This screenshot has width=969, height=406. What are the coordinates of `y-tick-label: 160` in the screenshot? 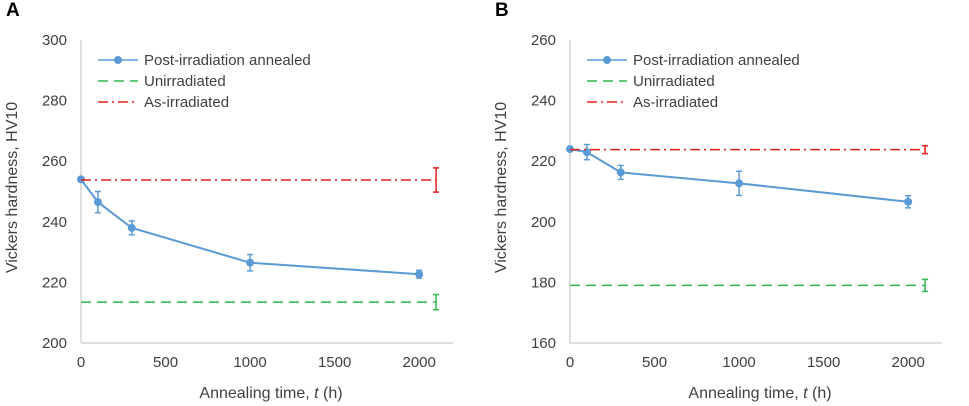 It's located at (543, 343).